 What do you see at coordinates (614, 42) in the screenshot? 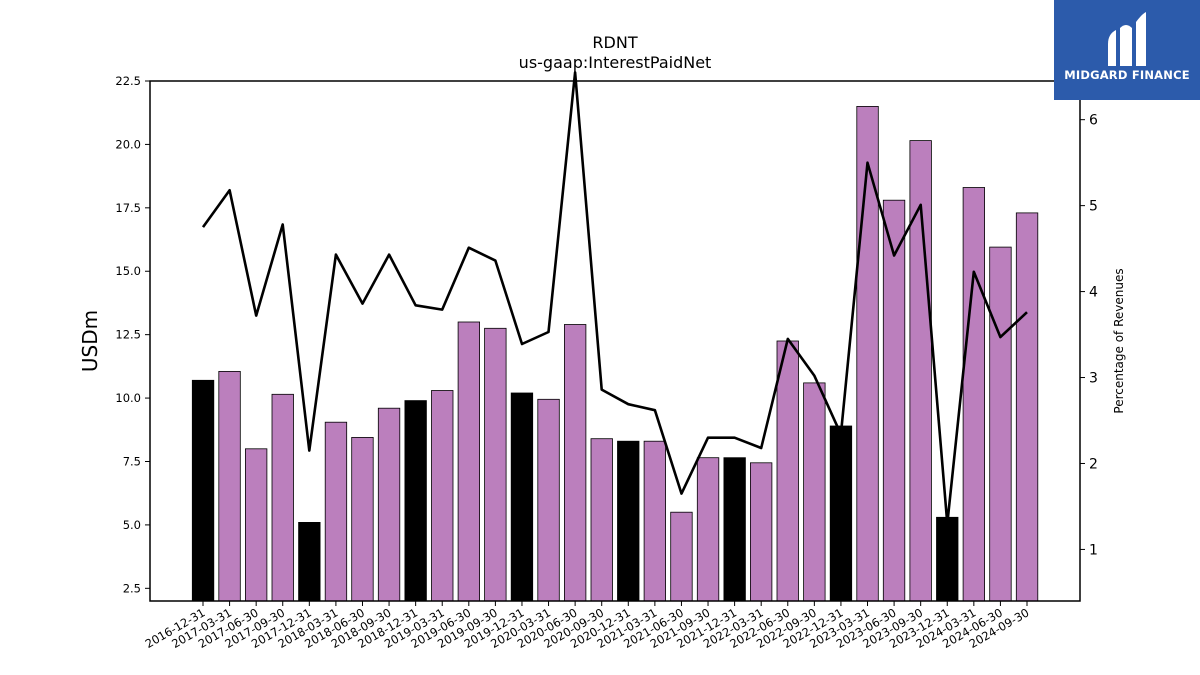
I see `chart-title: RDNT` at bounding box center [614, 42].